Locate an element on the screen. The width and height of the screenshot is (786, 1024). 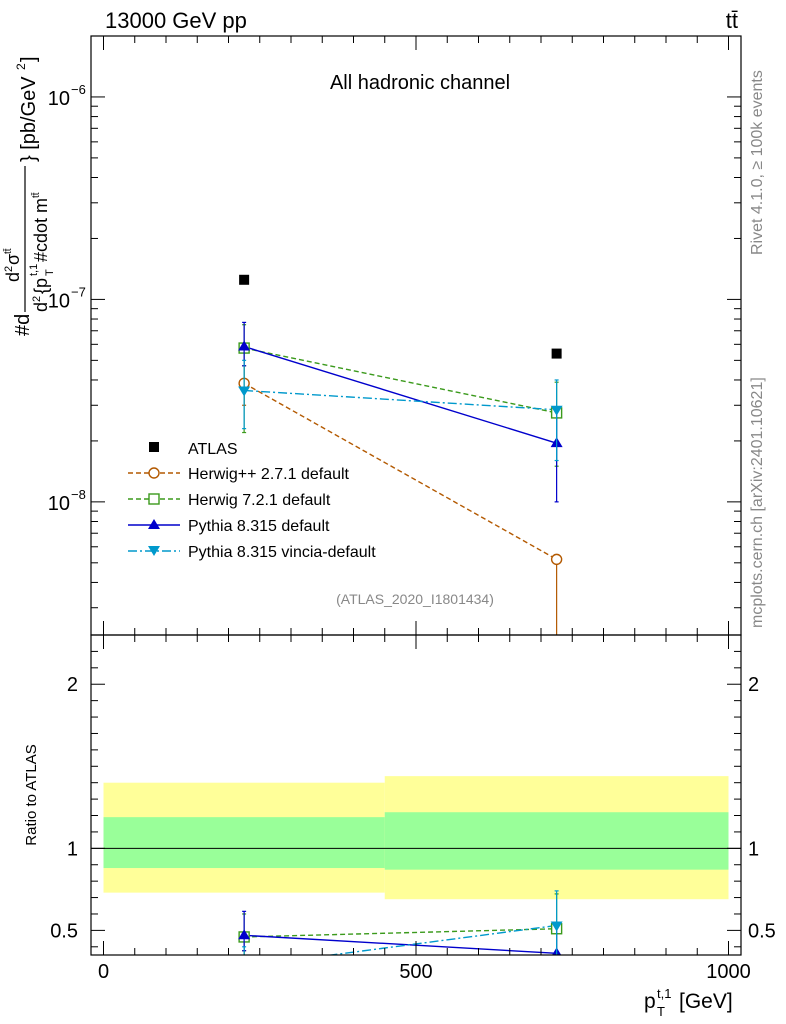
svg-text: {p is located at coordinates (41, 286).